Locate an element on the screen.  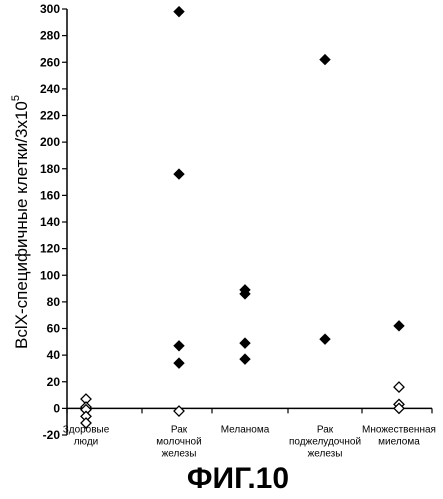
x-category-label-line: Множественная is located at coordinates (399, 429).